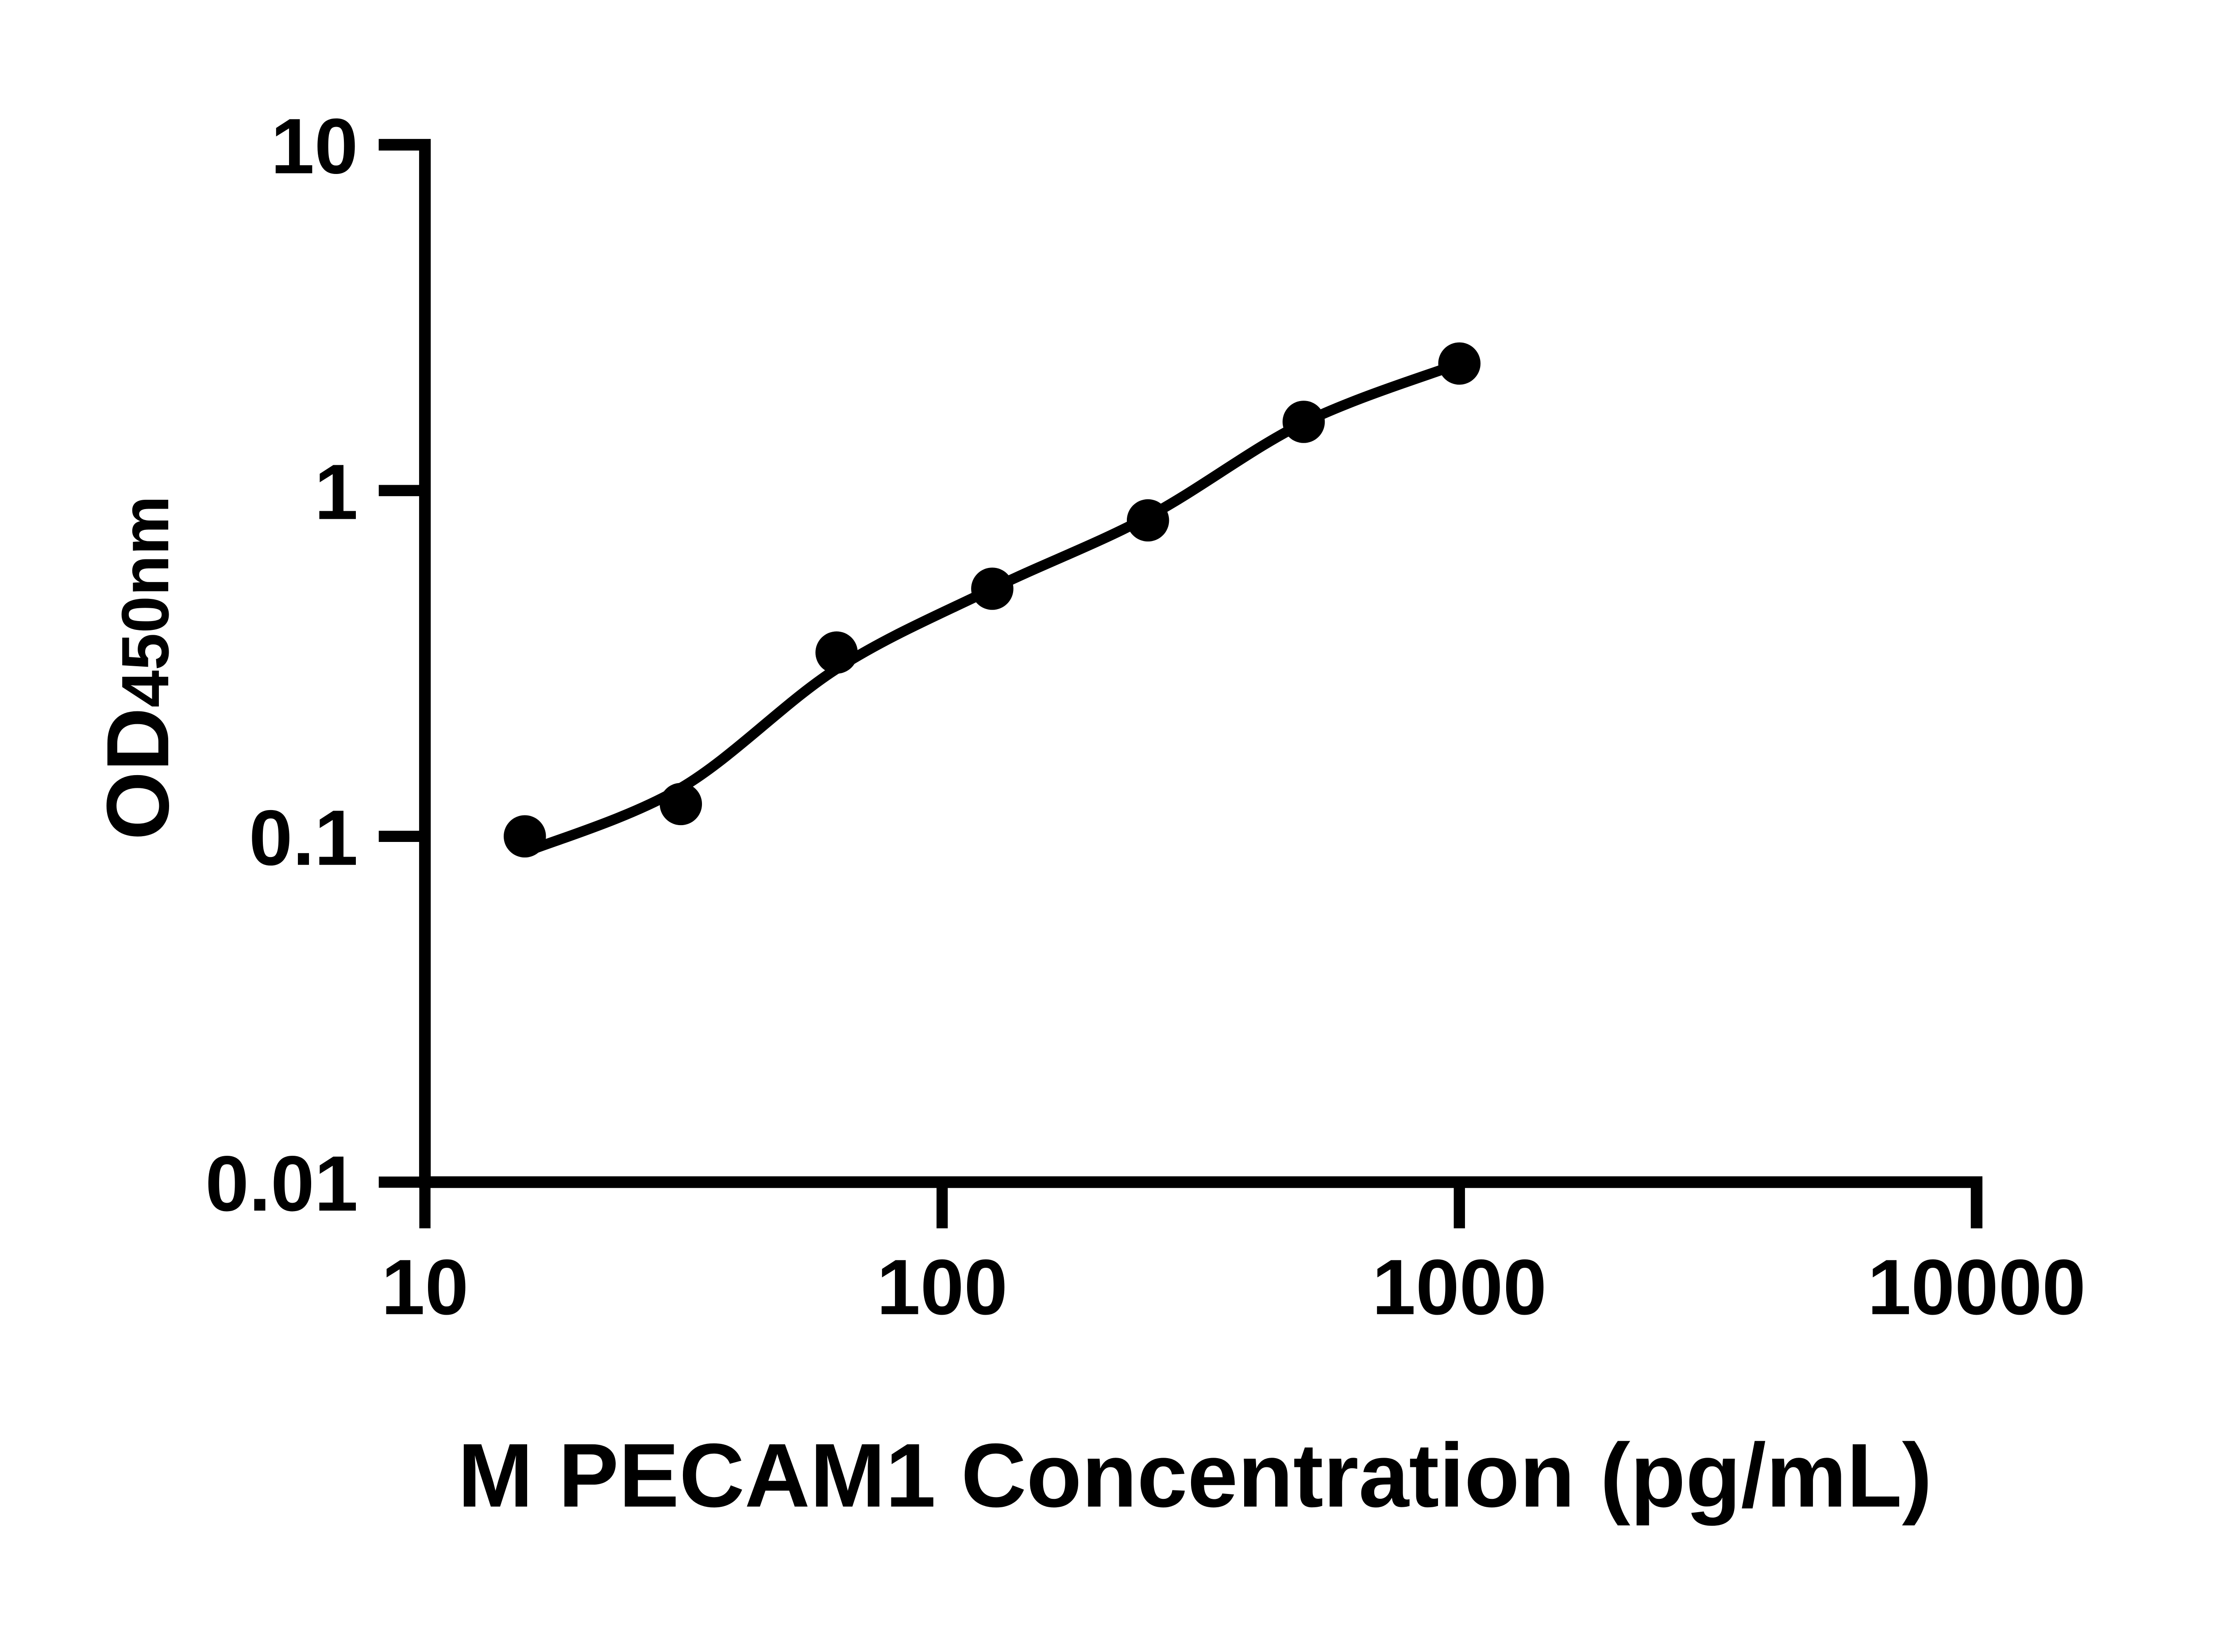  What do you see at coordinates (314, 146) in the screenshot?
I see `y-tick-label: 10` at bounding box center [314, 146].